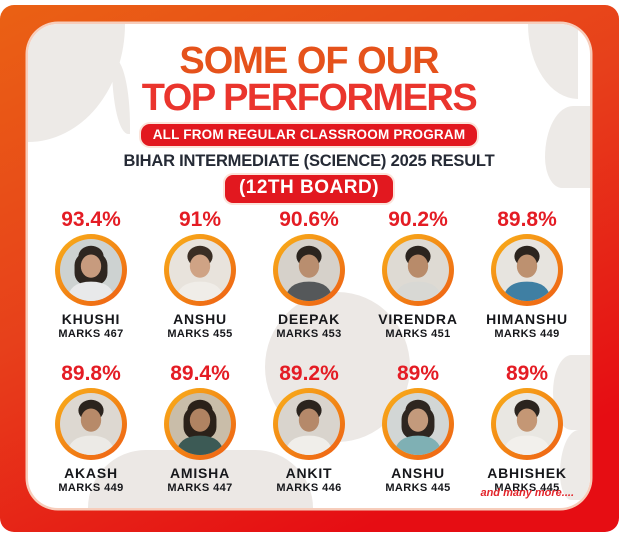 This screenshot has width=619, height=534. Describe the element at coordinates (91, 219) in the screenshot. I see `student-percentage: 93.4%` at that location.